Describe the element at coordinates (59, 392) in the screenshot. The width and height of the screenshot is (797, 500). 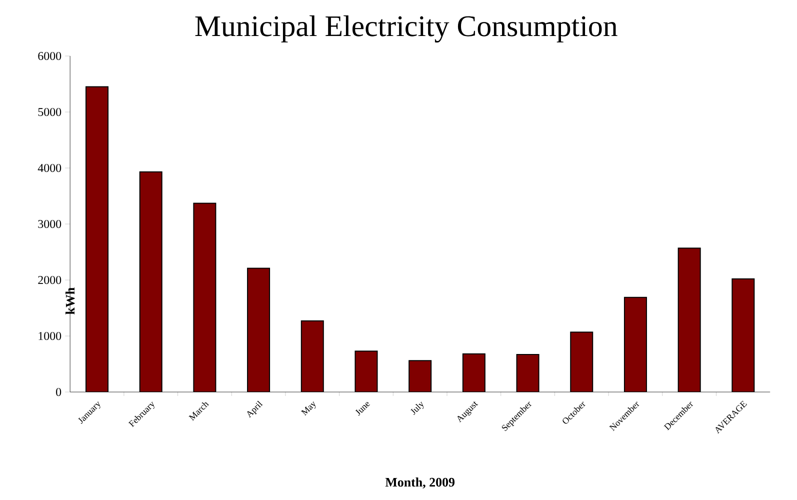
I see `y-tick-label: 0` at that location.